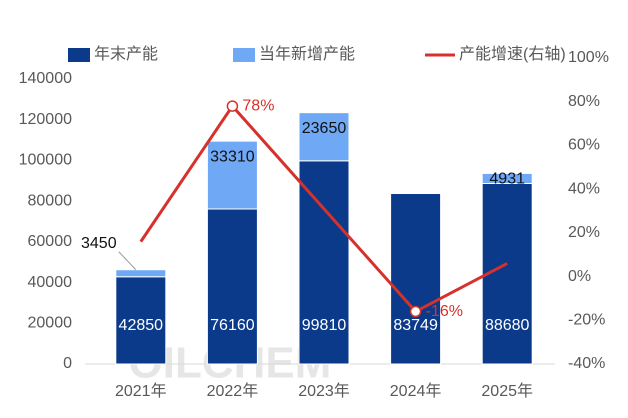 Image resolution: width=628 pixels, height=418 pixels. I want to click on y-tick-label: 40000, so click(50, 282).